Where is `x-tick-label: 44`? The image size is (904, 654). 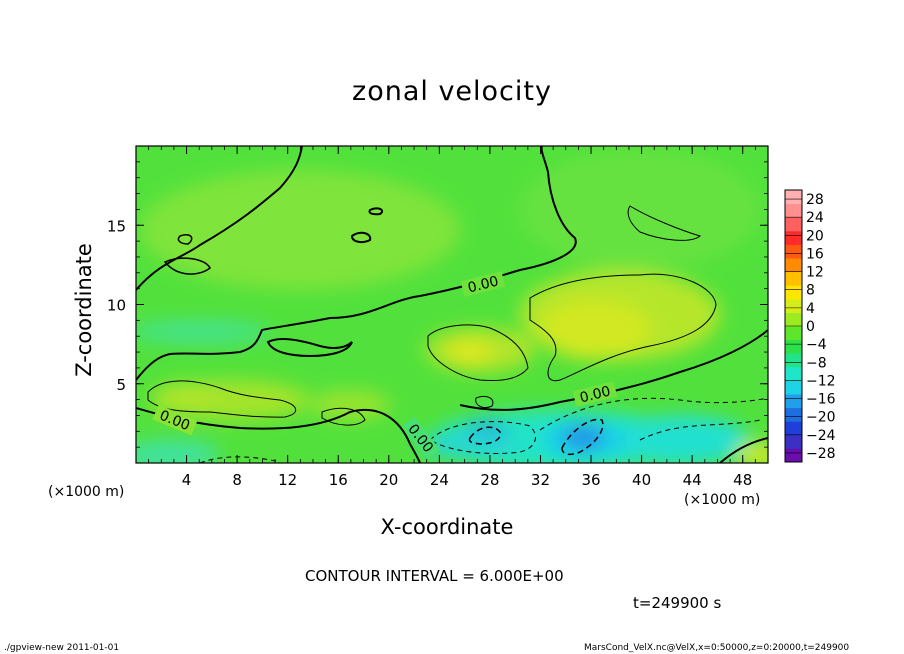
x-tick-label: 44 is located at coordinates (692, 480).